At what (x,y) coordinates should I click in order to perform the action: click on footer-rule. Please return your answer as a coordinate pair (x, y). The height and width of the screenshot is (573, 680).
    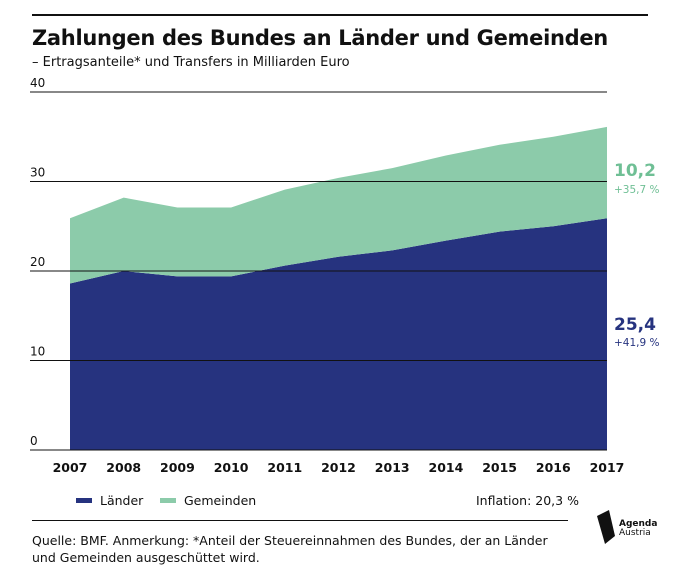
    Looking at the image, I should click on (300, 520).